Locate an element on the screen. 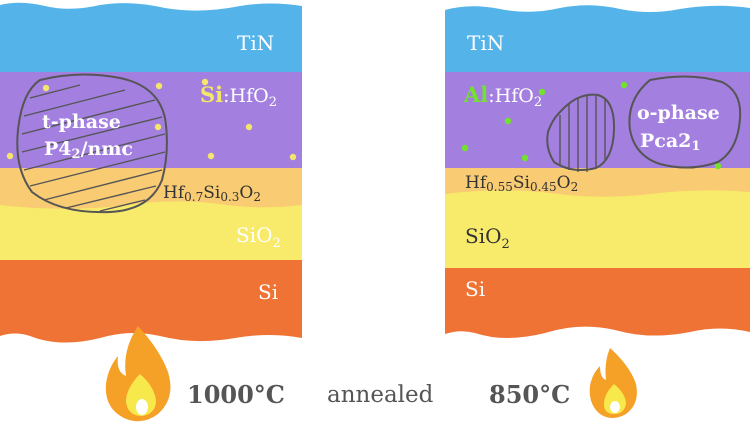  o-phase-small-grain is located at coordinates (581, 132).